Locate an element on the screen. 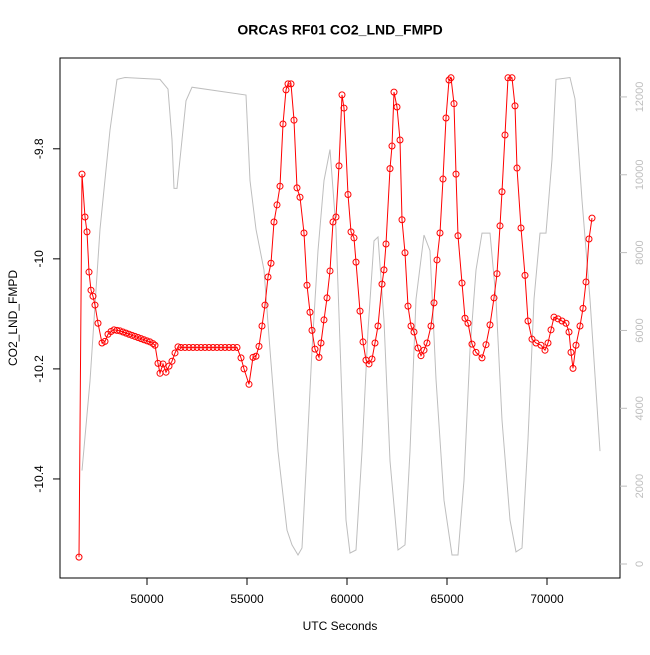 The width and height of the screenshot is (650, 655). y-tick-label: -10.2 is located at coordinates (39, 369).